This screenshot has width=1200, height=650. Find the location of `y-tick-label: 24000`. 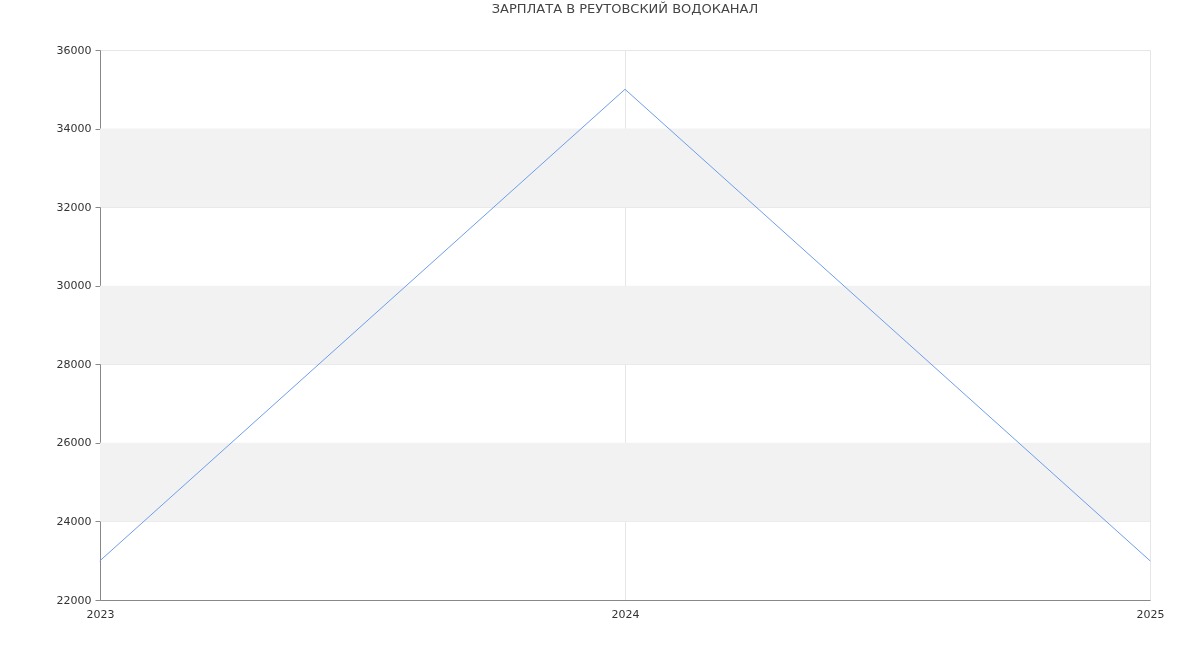

y-tick-label: 24000 is located at coordinates (74, 521).